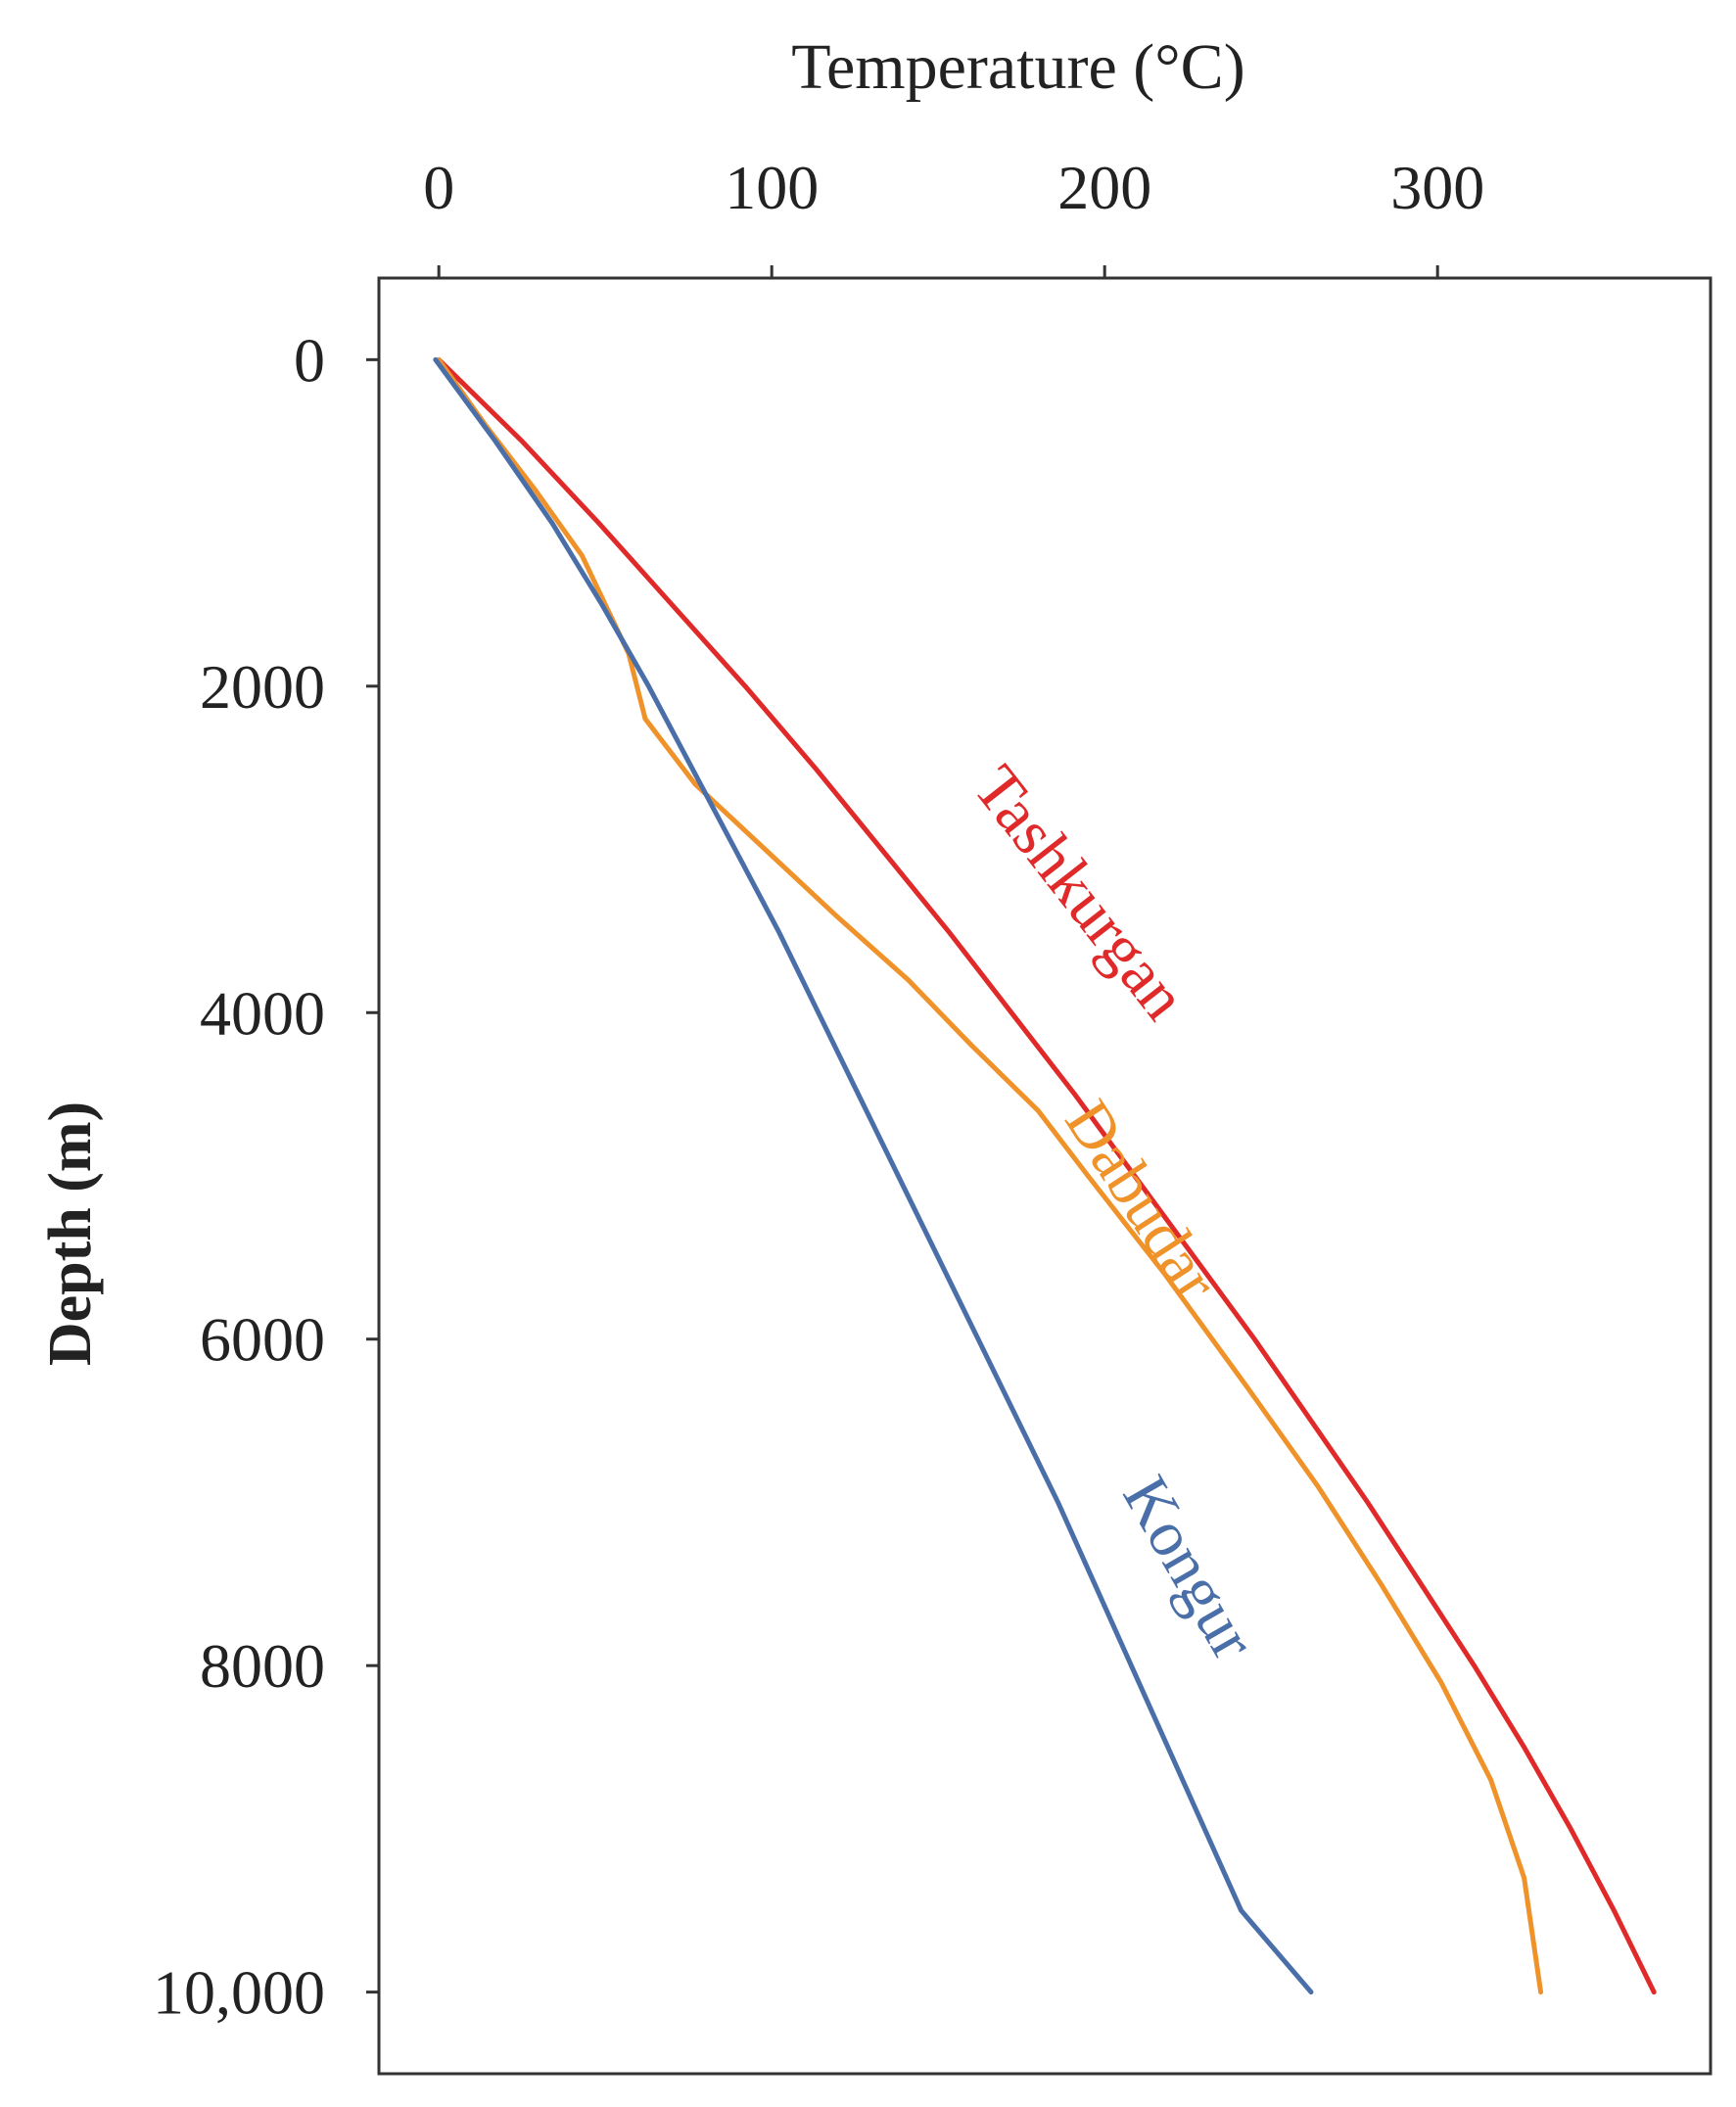 The image size is (1736, 2107). I want to click on y-tick-label: 6000, so click(262, 1340).